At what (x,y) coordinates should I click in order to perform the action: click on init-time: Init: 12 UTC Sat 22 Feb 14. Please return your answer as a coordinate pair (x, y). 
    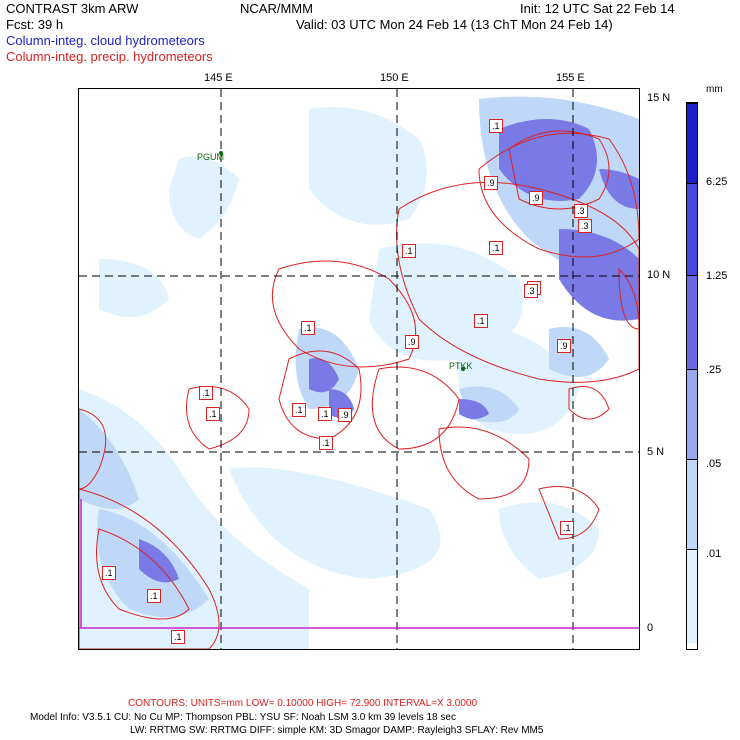
    Looking at the image, I should click on (597, 8).